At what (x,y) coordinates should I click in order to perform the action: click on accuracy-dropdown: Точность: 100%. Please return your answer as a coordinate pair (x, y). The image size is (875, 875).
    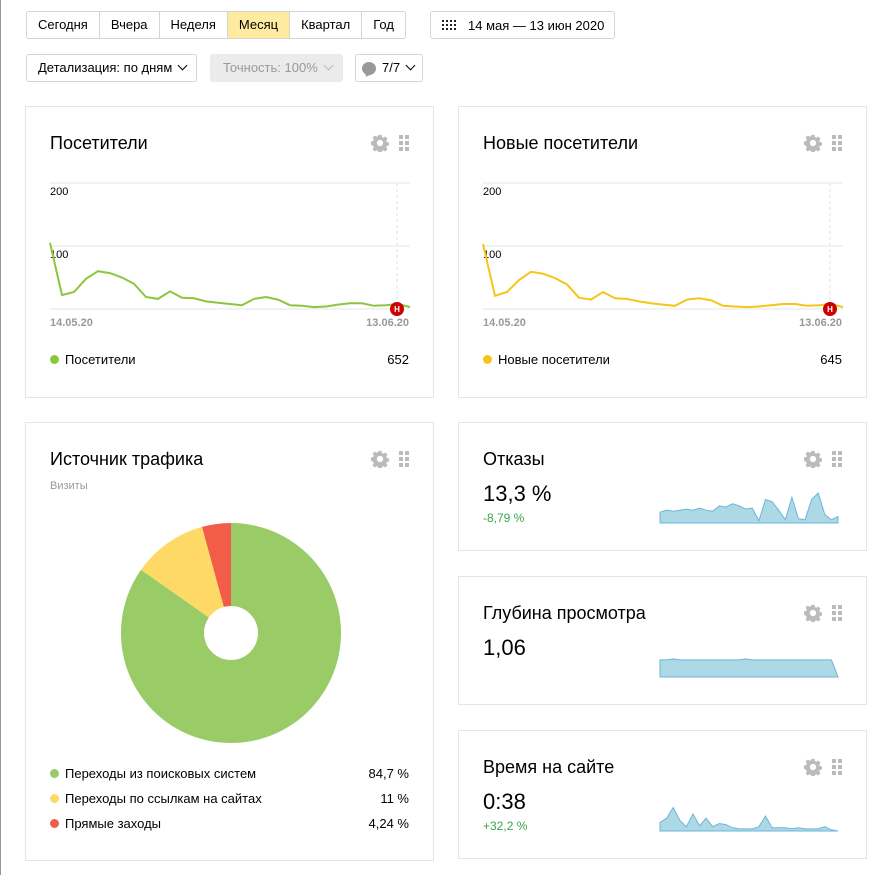
    Looking at the image, I should click on (276, 68).